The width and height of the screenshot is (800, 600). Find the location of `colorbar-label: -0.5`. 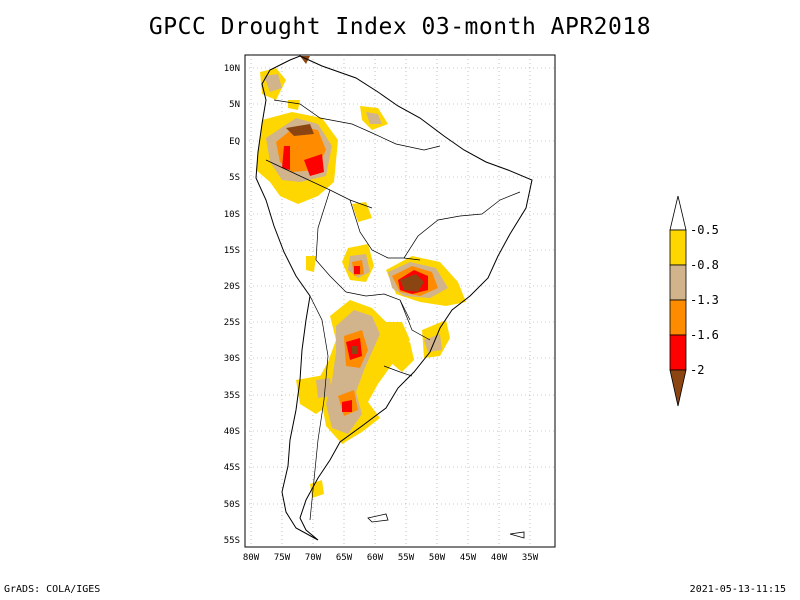

colorbar-label: -0.5 is located at coordinates (704, 230).